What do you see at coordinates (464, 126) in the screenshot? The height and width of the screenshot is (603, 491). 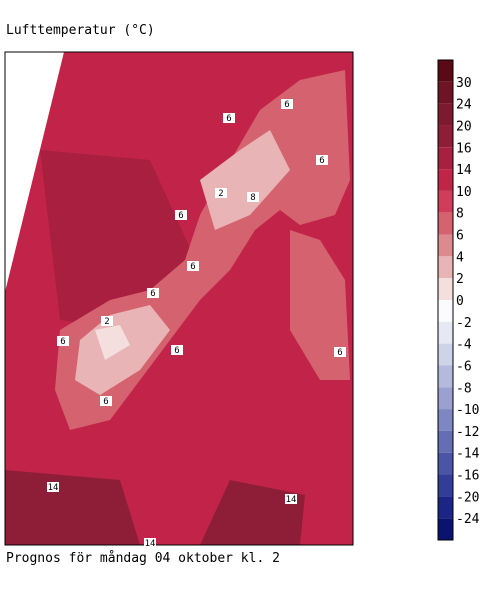 I see `legend-tick-label: 20` at bounding box center [464, 126].